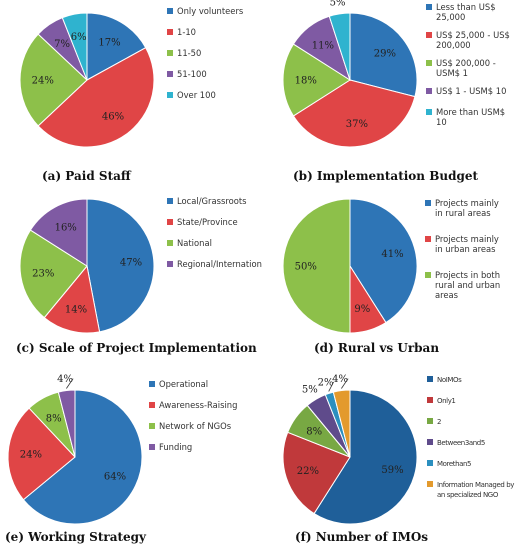  I want to click on legend-entry: 51-100, so click(192, 74).